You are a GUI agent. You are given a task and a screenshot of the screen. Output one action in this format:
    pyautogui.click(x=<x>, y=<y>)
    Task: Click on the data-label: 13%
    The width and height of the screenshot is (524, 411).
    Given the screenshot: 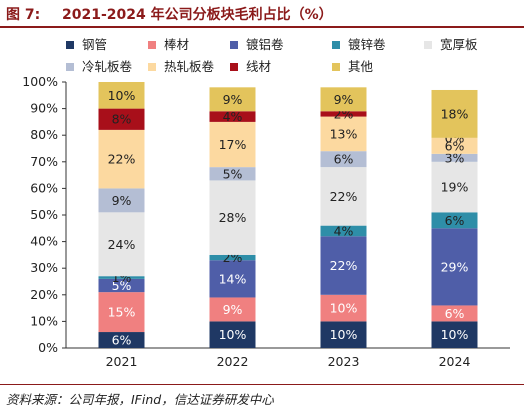 What is the action you would take?
    pyautogui.click(x=344, y=133)
    